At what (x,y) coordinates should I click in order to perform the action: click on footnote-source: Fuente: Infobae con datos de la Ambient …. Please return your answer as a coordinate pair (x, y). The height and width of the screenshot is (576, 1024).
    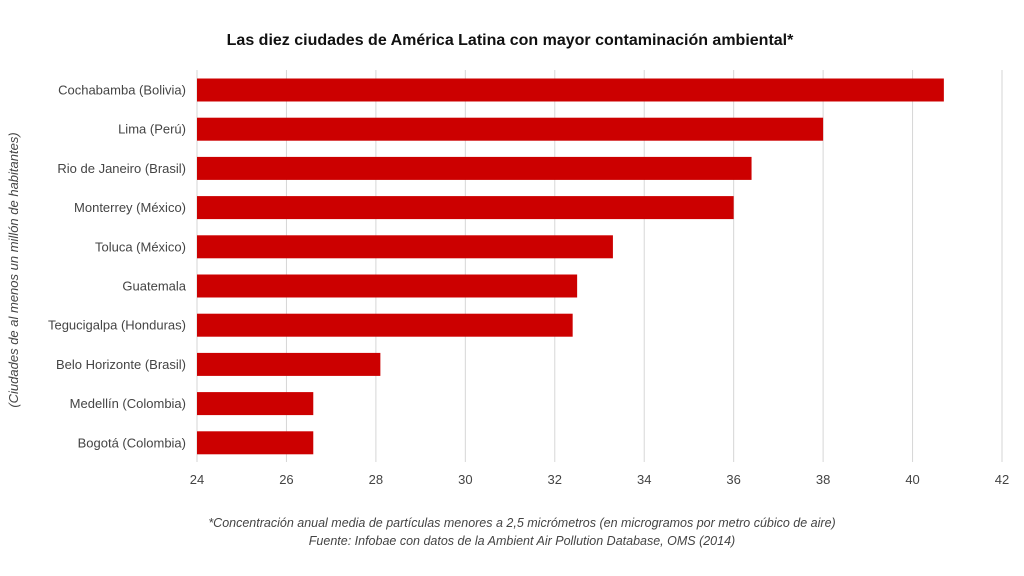
    Looking at the image, I should click on (522, 541).